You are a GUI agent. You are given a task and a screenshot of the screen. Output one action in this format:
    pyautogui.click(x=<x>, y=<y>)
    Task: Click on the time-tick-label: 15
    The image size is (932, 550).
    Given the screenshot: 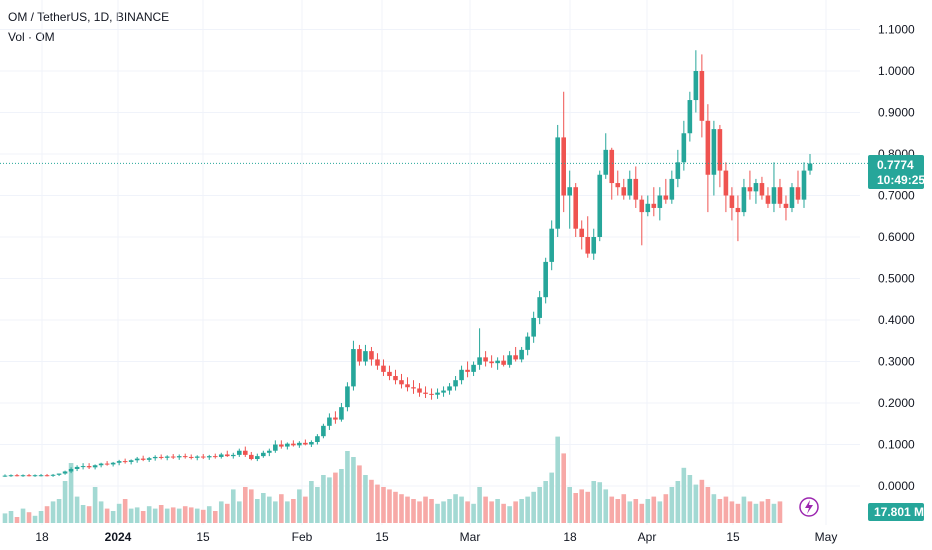 What is the action you would take?
    pyautogui.click(x=382, y=537)
    